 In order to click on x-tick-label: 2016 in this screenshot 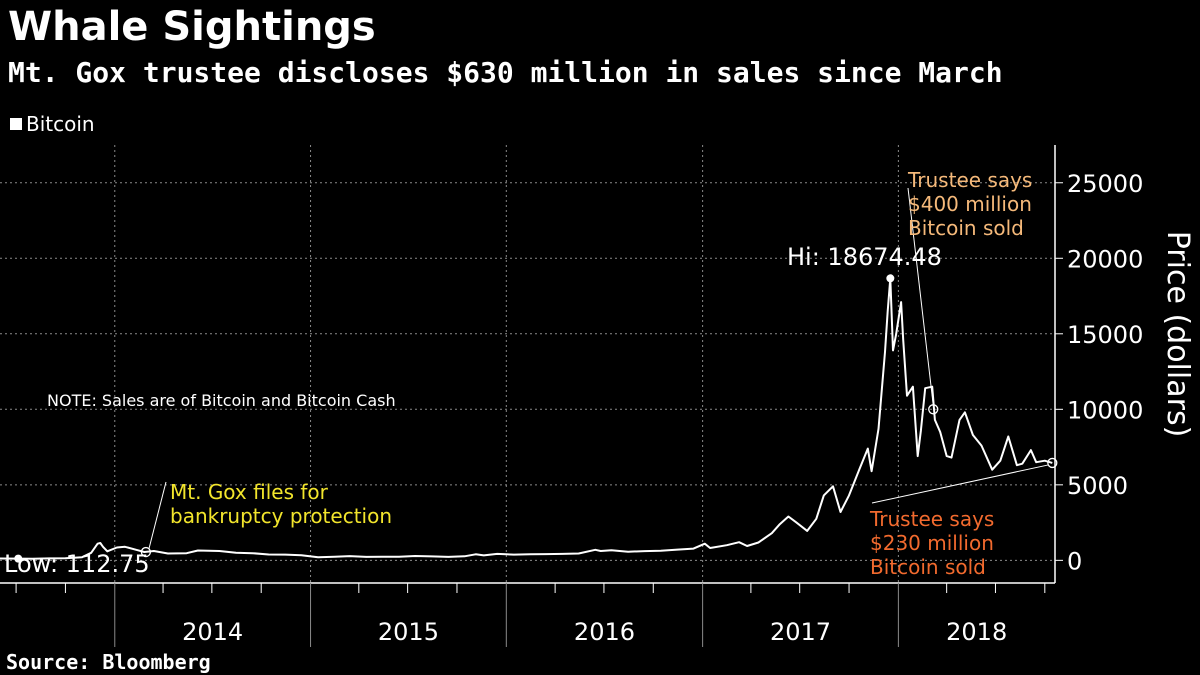, I will do `click(604, 632)`.